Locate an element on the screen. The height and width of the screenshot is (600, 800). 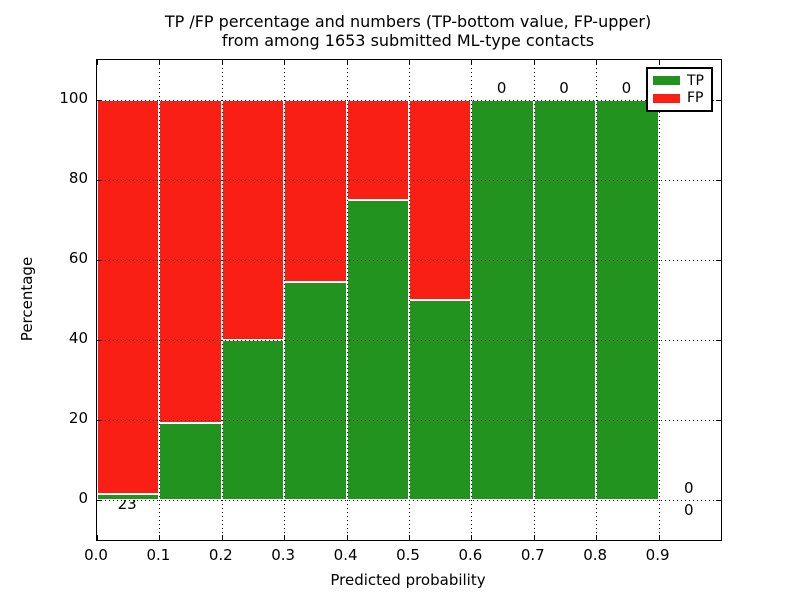
x-tick-label: 0.1 is located at coordinates (158, 555).